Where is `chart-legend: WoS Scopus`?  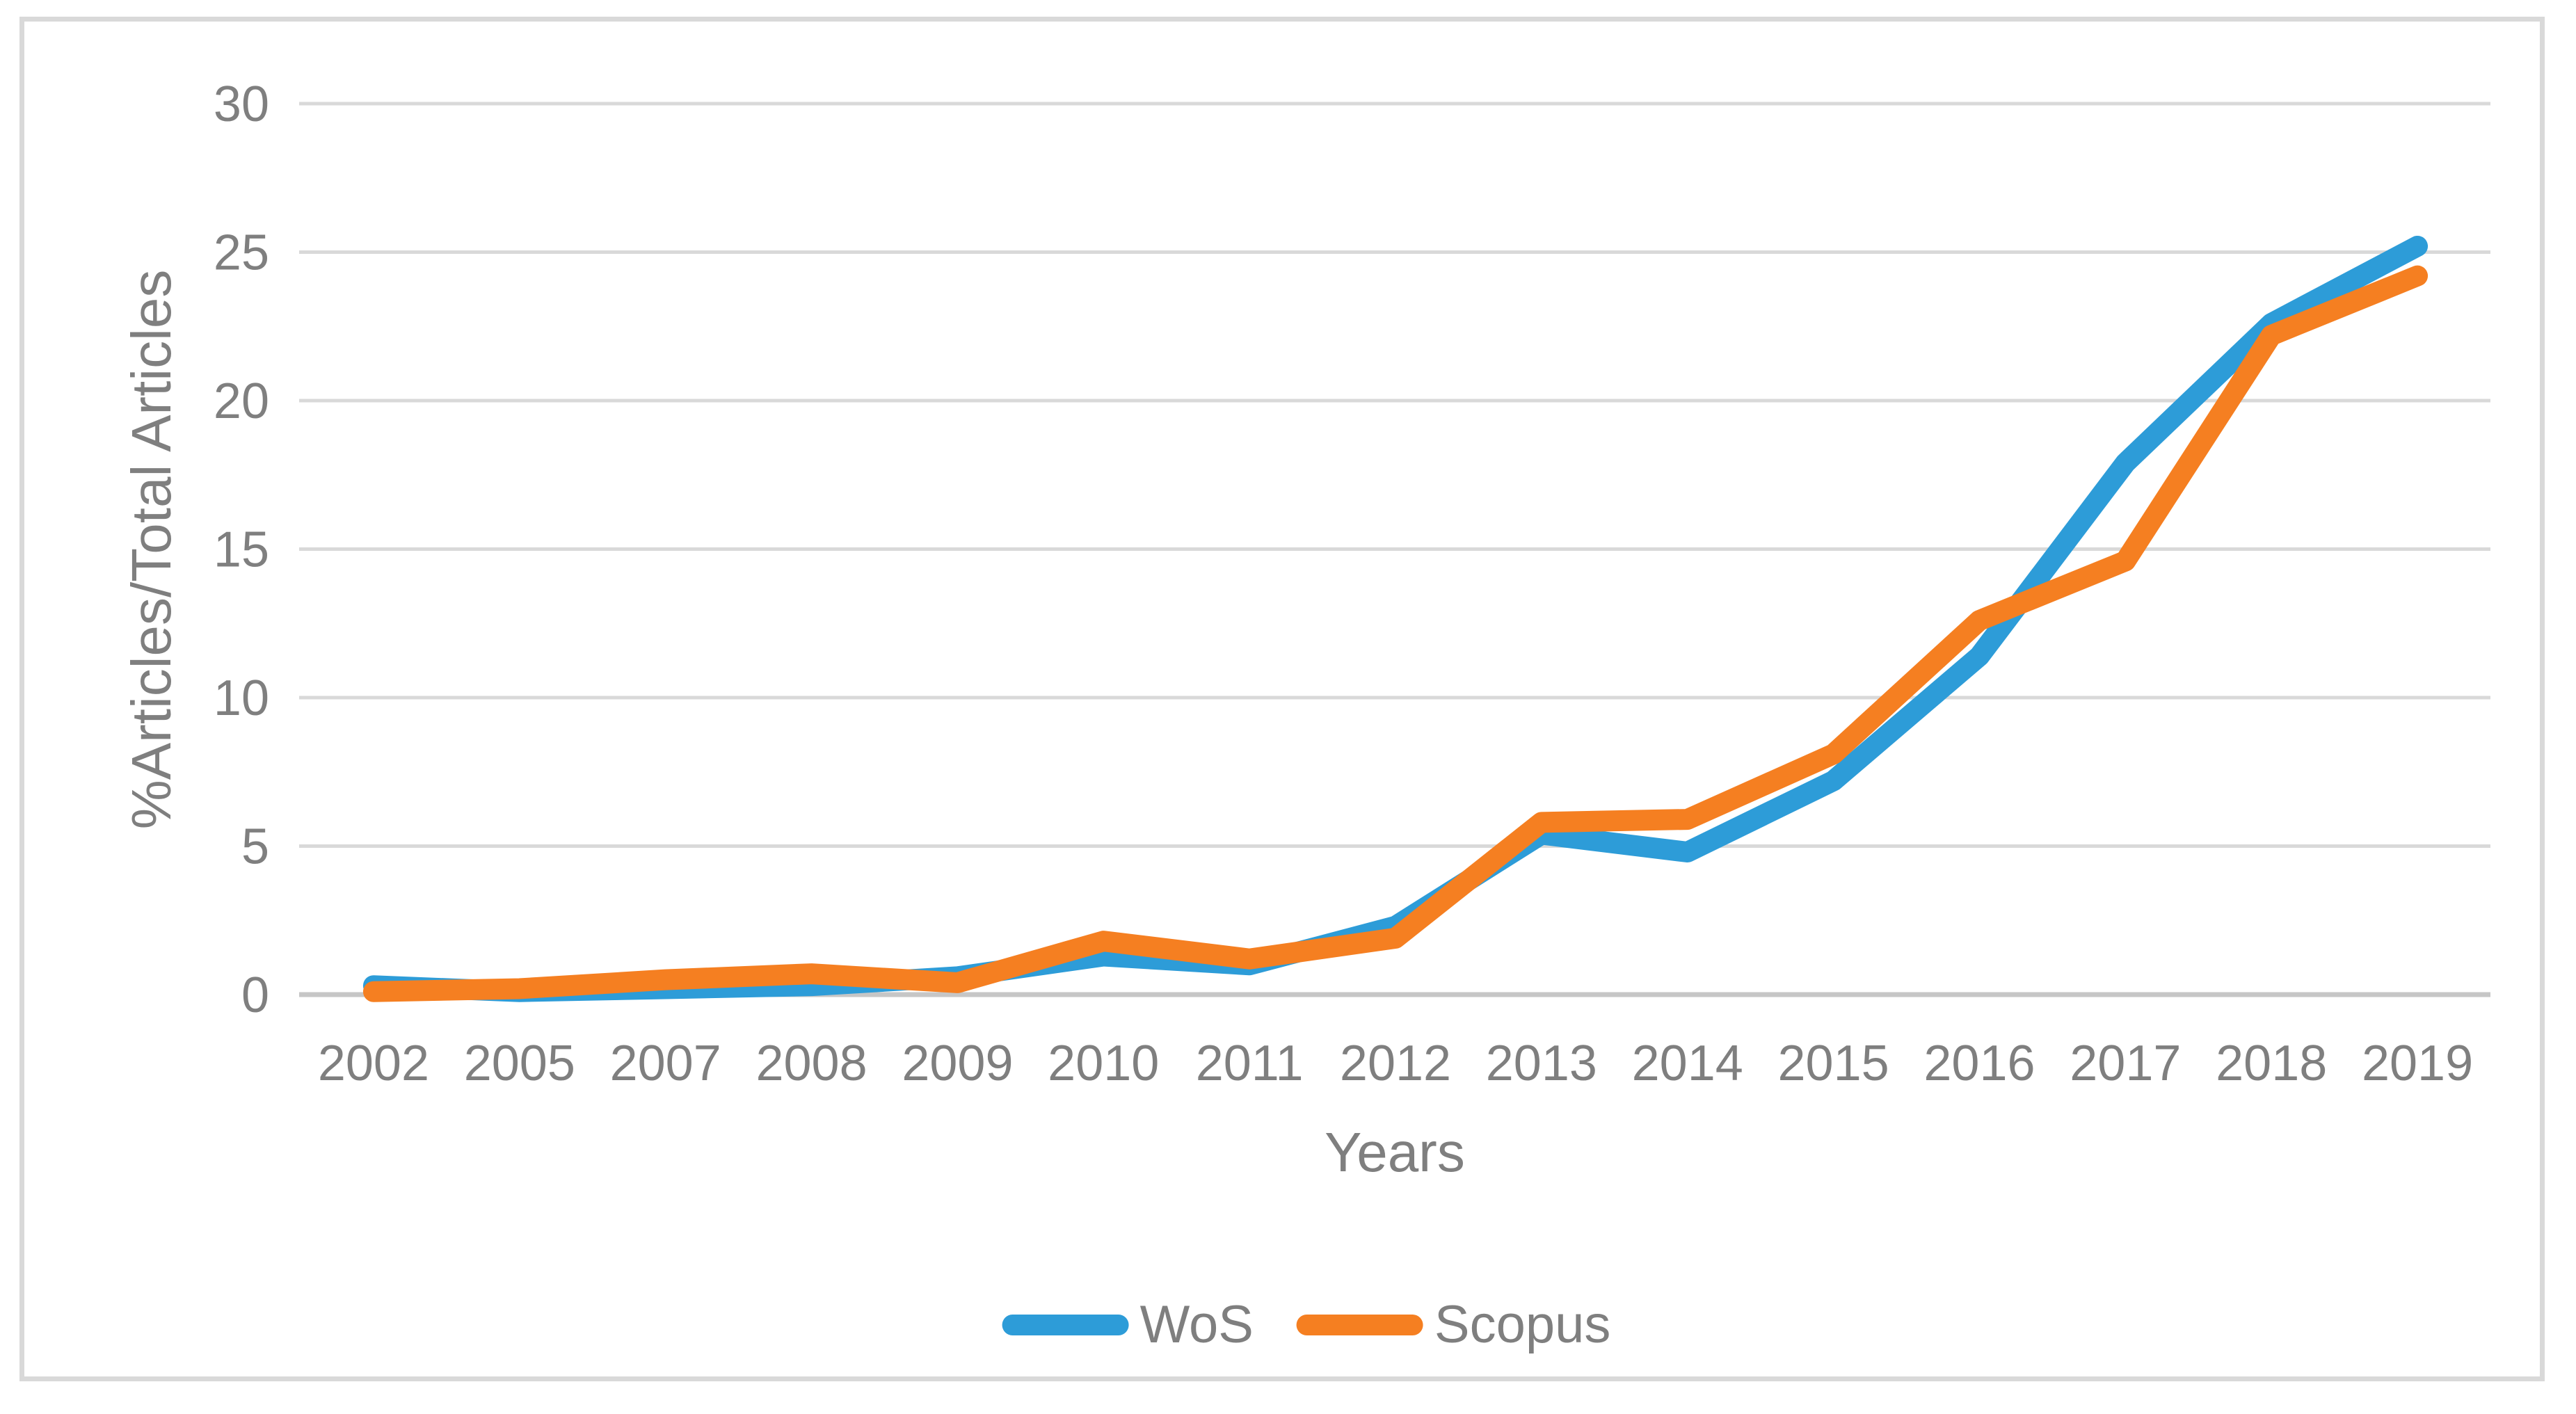
chart-legend: WoS Scopus is located at coordinates (1306, 1324).